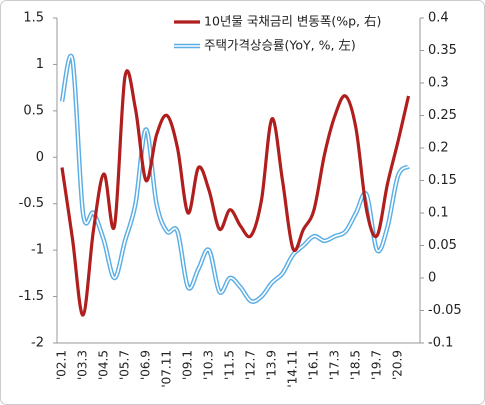 This screenshot has width=485, height=405. Describe the element at coordinates (276, 34) in the screenshot. I see `legend` at that location.